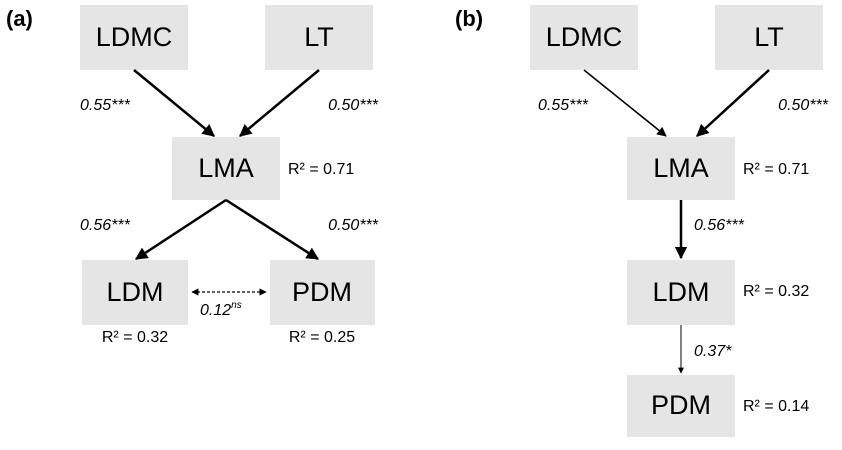 This screenshot has width=842, height=450. I want to click on r2-label: R² = 0.25, so click(322, 337).